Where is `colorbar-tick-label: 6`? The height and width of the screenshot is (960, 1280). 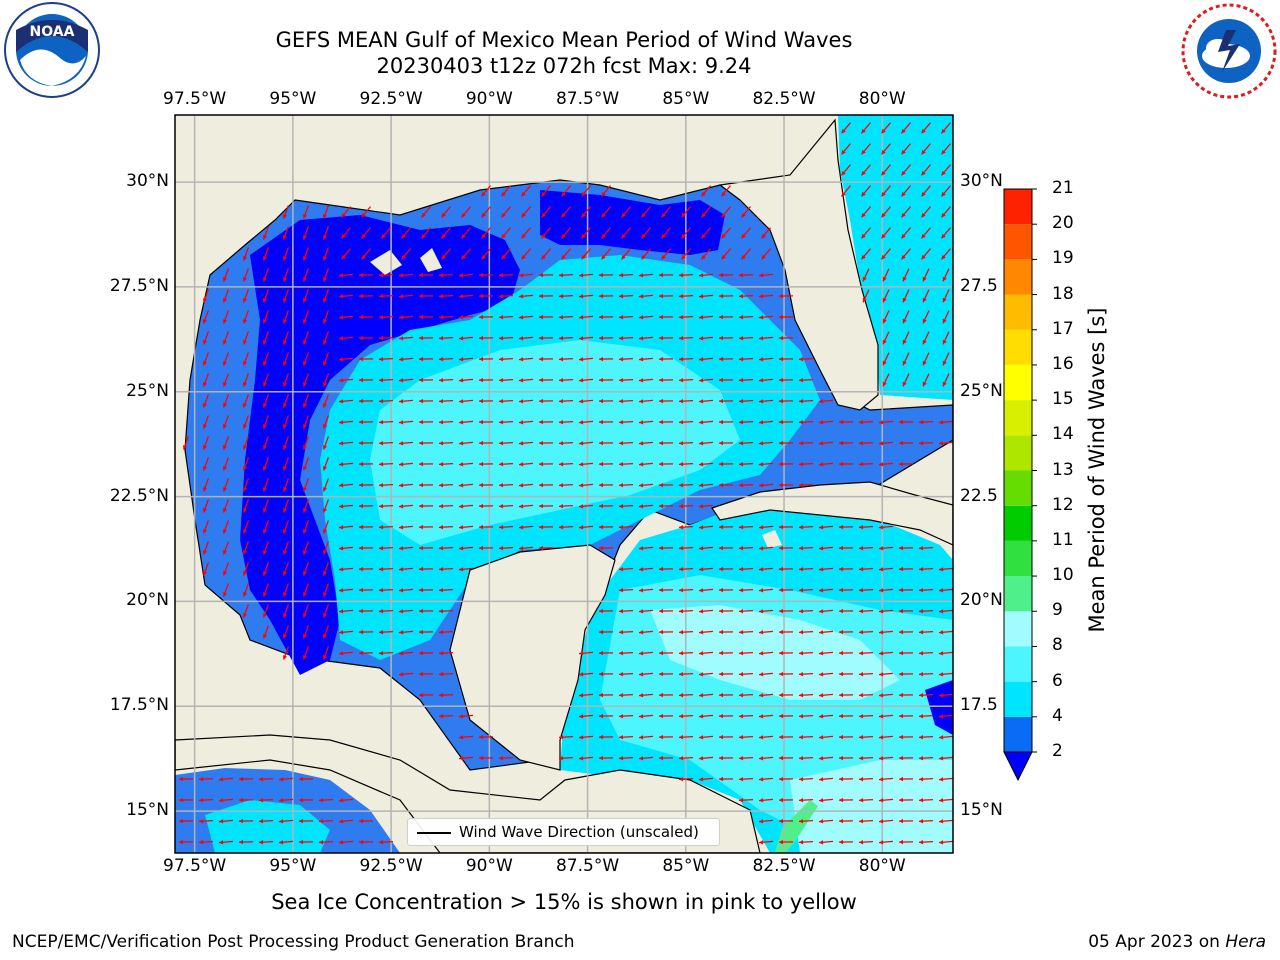
colorbar-tick-label: 6 is located at coordinates (1057, 680).